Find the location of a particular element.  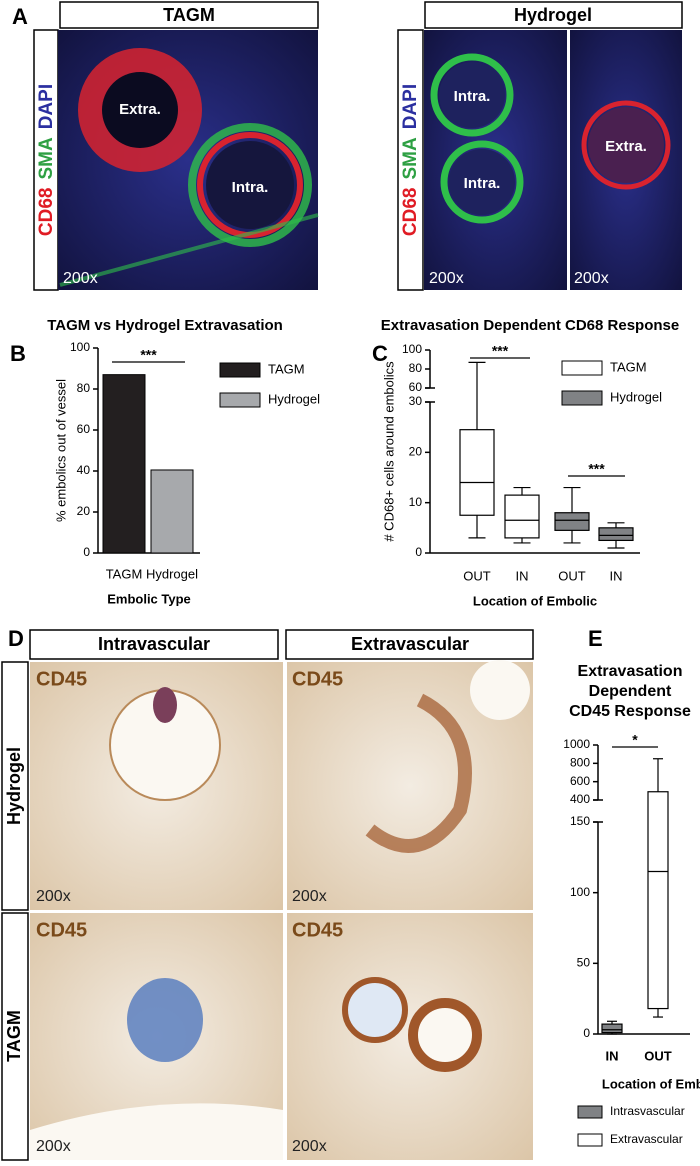

chart-title: Dependent is located at coordinates (630, 691).